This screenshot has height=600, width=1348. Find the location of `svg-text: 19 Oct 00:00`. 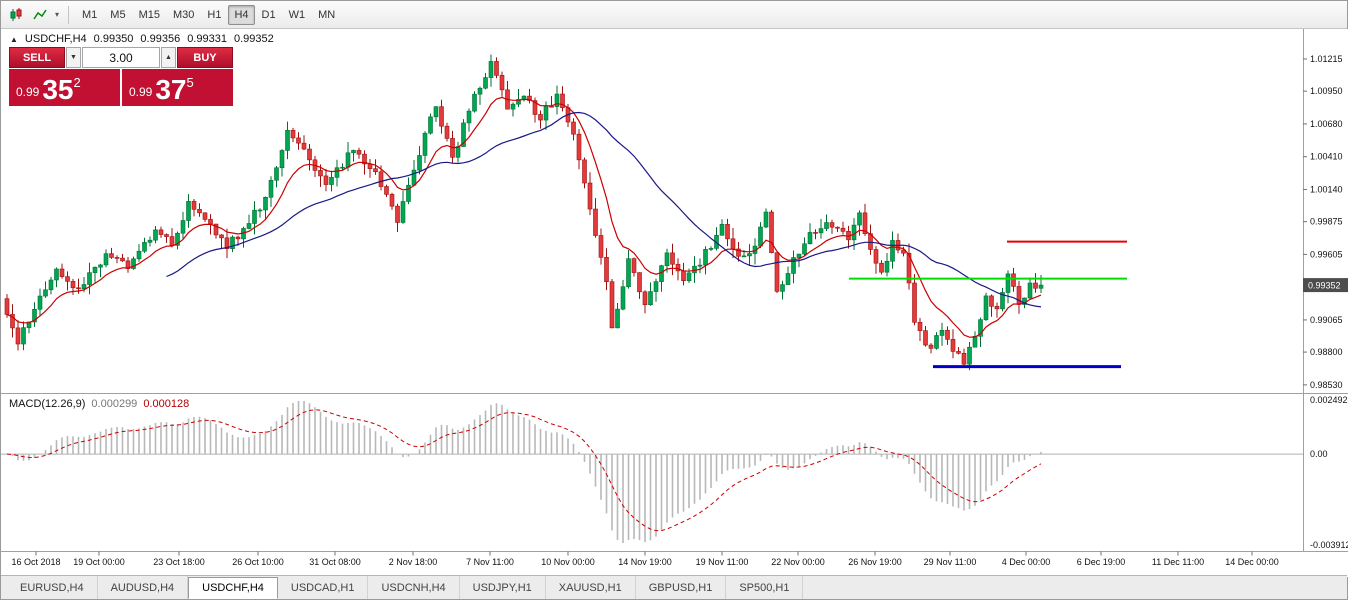

svg-text: 19 Oct 00:00 is located at coordinates (99, 562).